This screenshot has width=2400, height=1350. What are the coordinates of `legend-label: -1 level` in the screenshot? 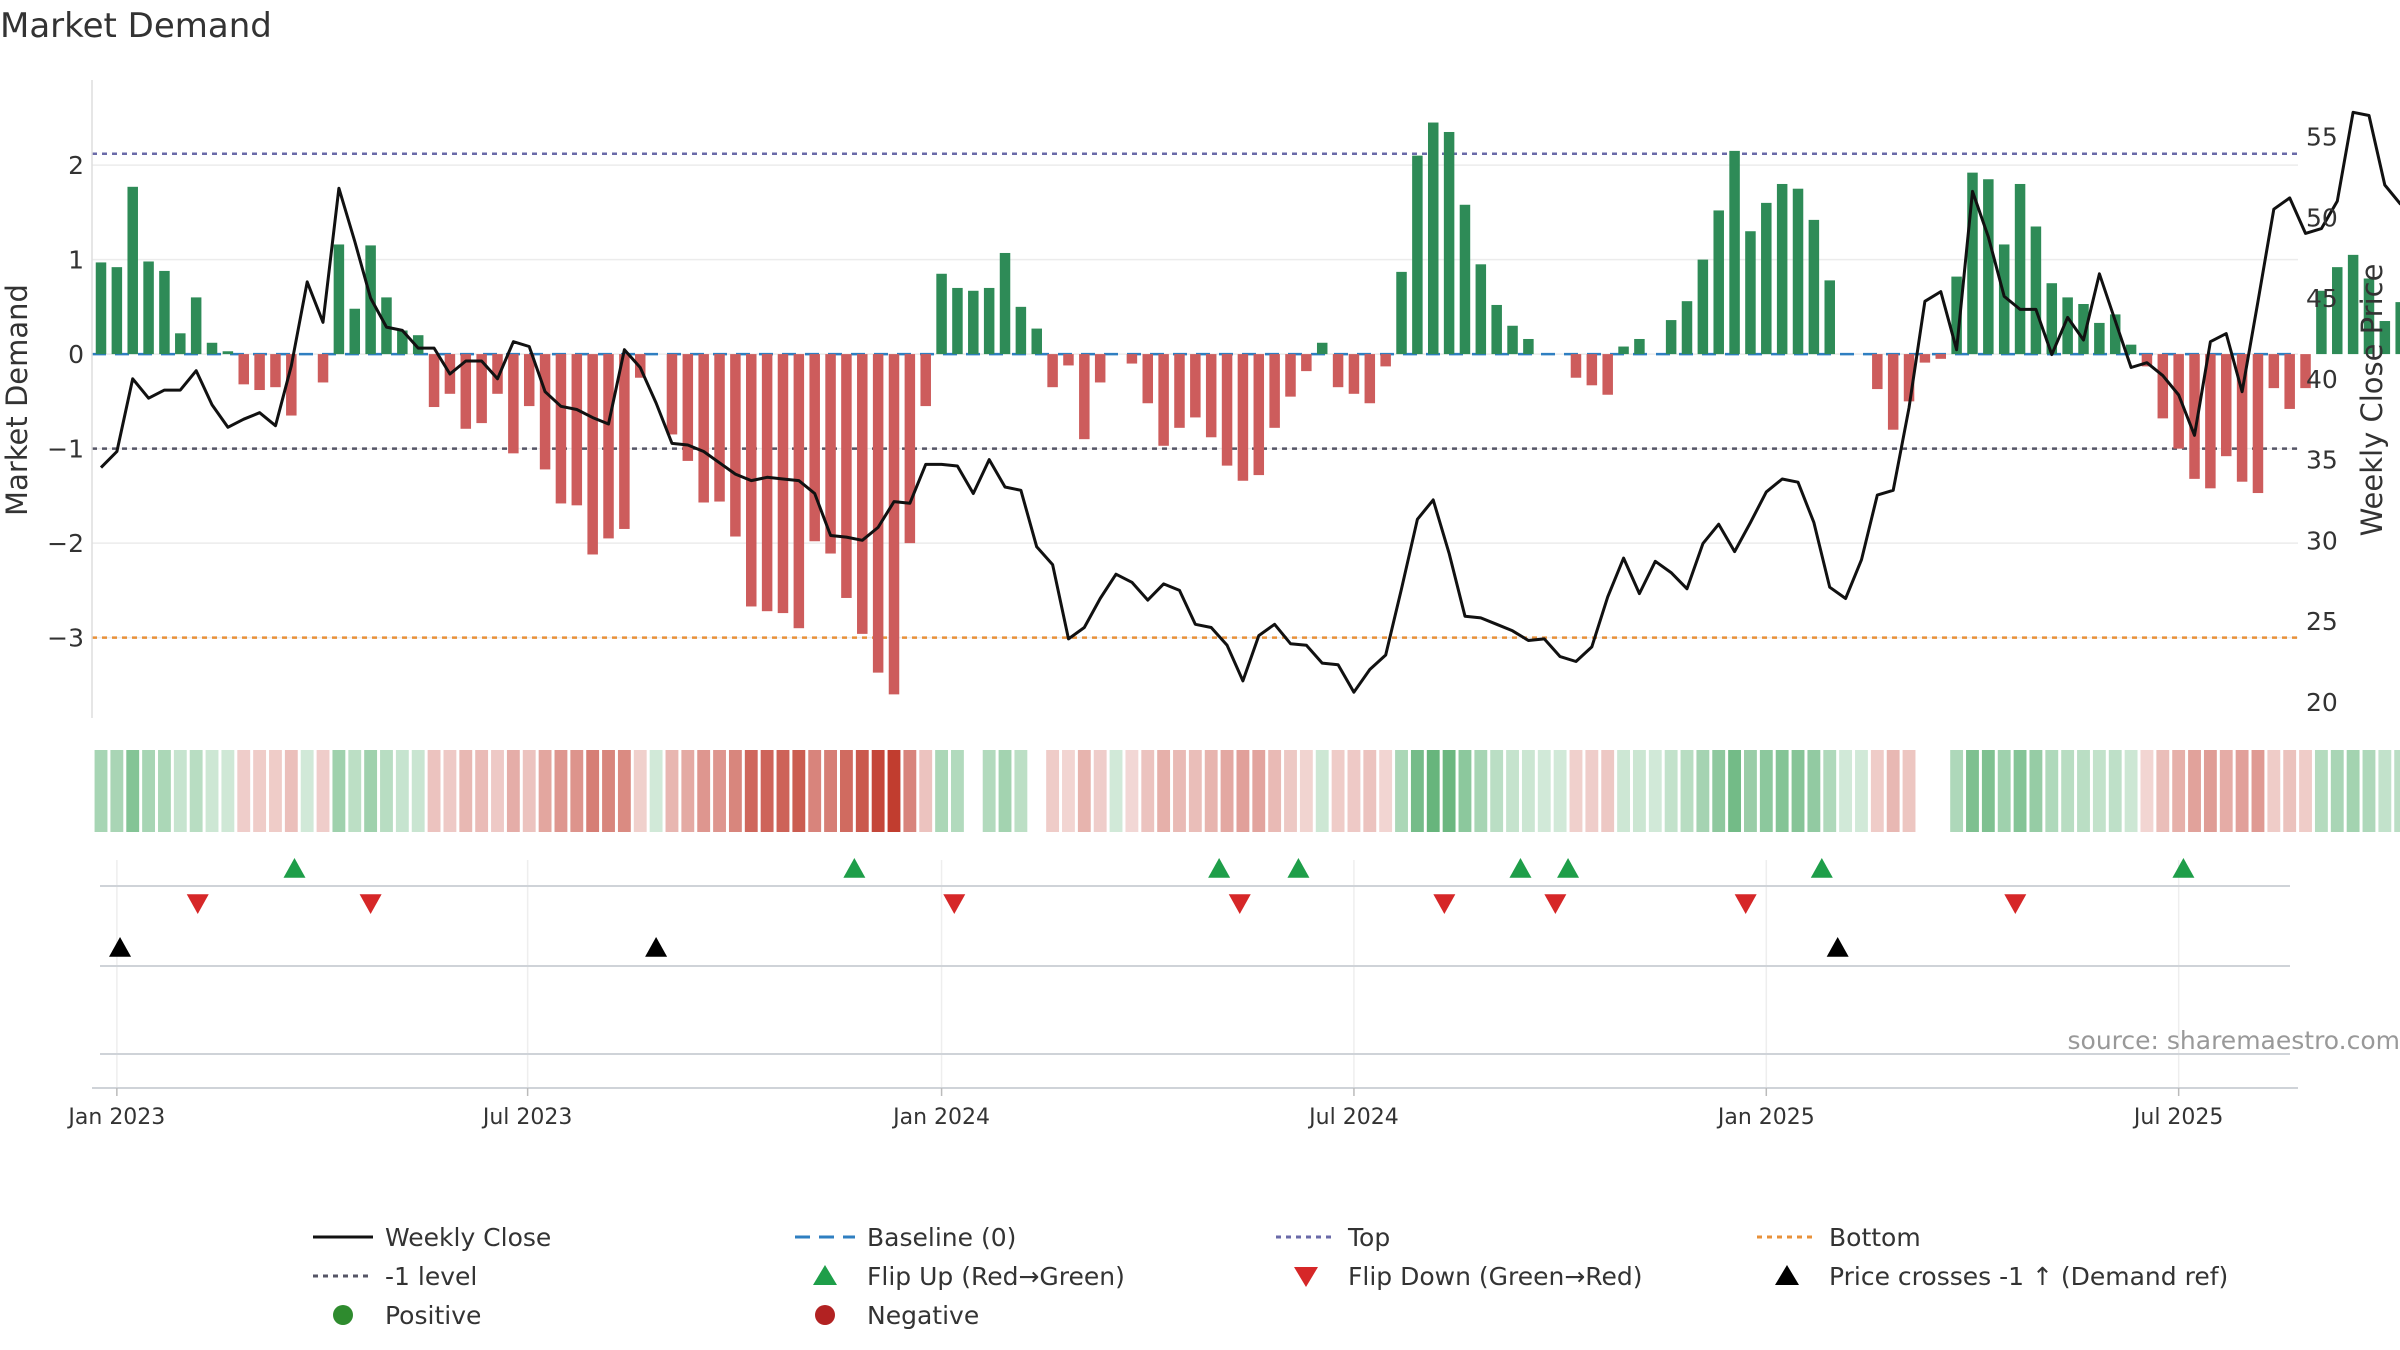 It's located at (431, 1276).